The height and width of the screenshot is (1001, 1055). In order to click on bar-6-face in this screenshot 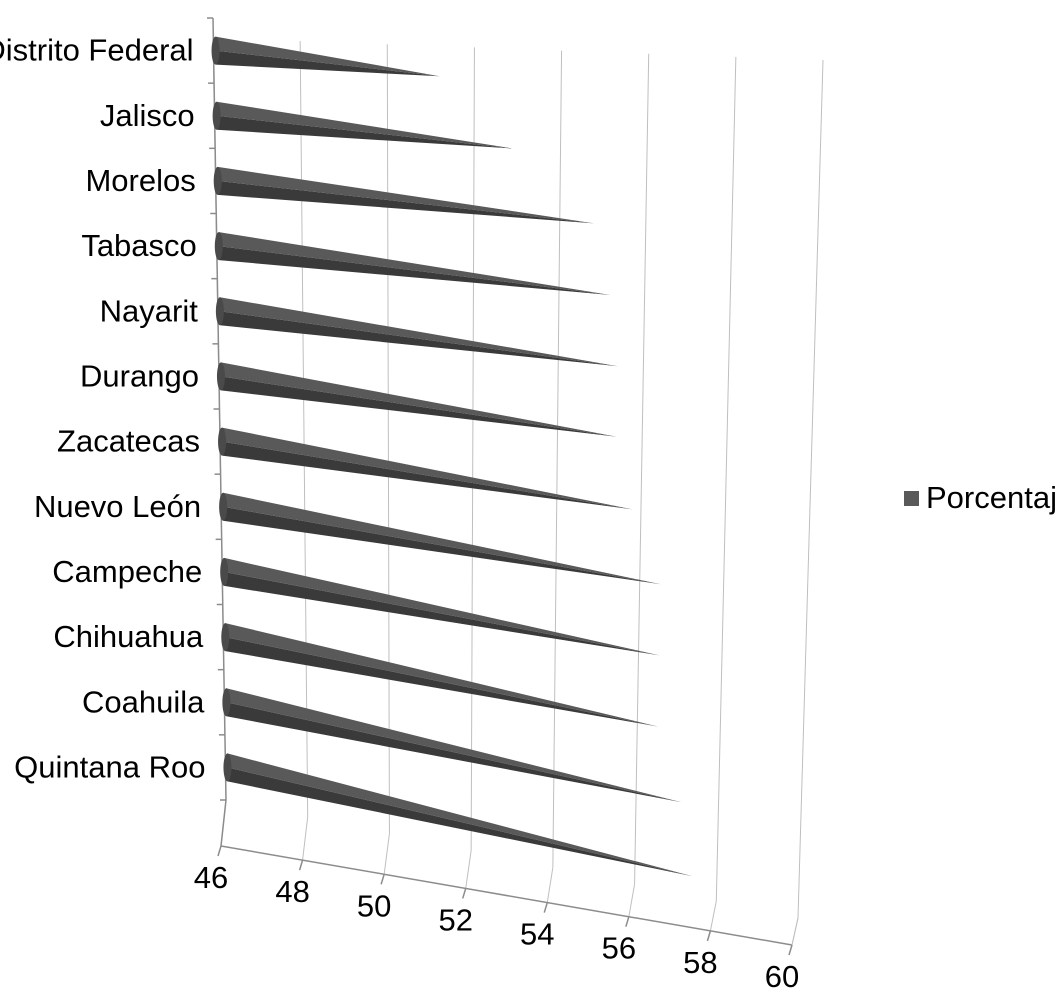, I will do `click(427, 468)`.